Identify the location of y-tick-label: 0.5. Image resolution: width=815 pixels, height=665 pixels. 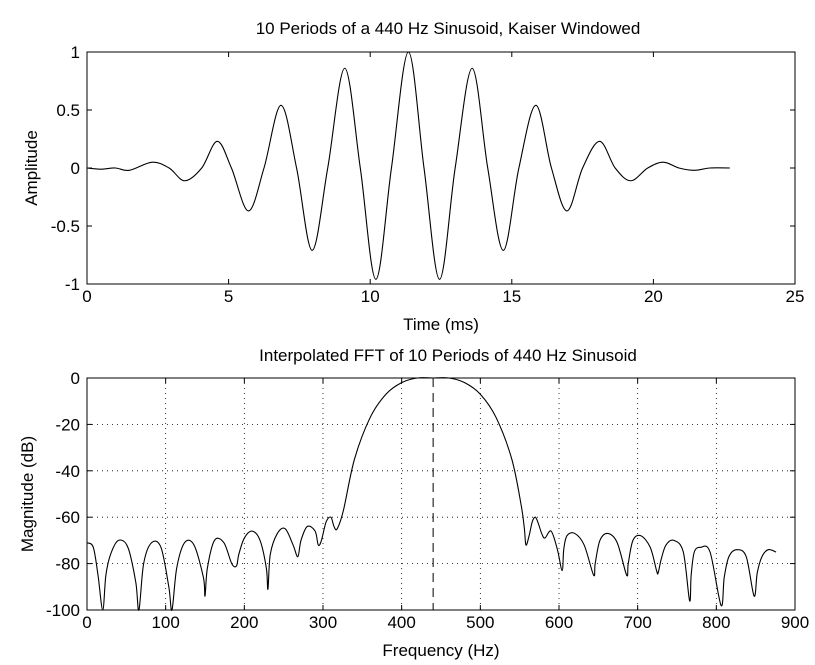
(68, 110).